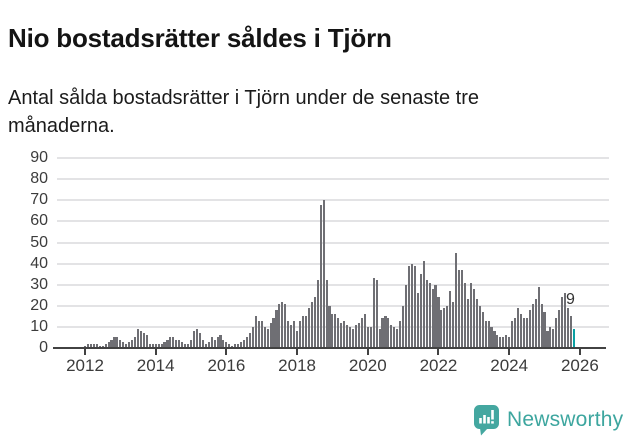 Image resolution: width=631 pixels, height=439 pixels. I want to click on x-tick-label-2018: 2018, so click(297, 365).